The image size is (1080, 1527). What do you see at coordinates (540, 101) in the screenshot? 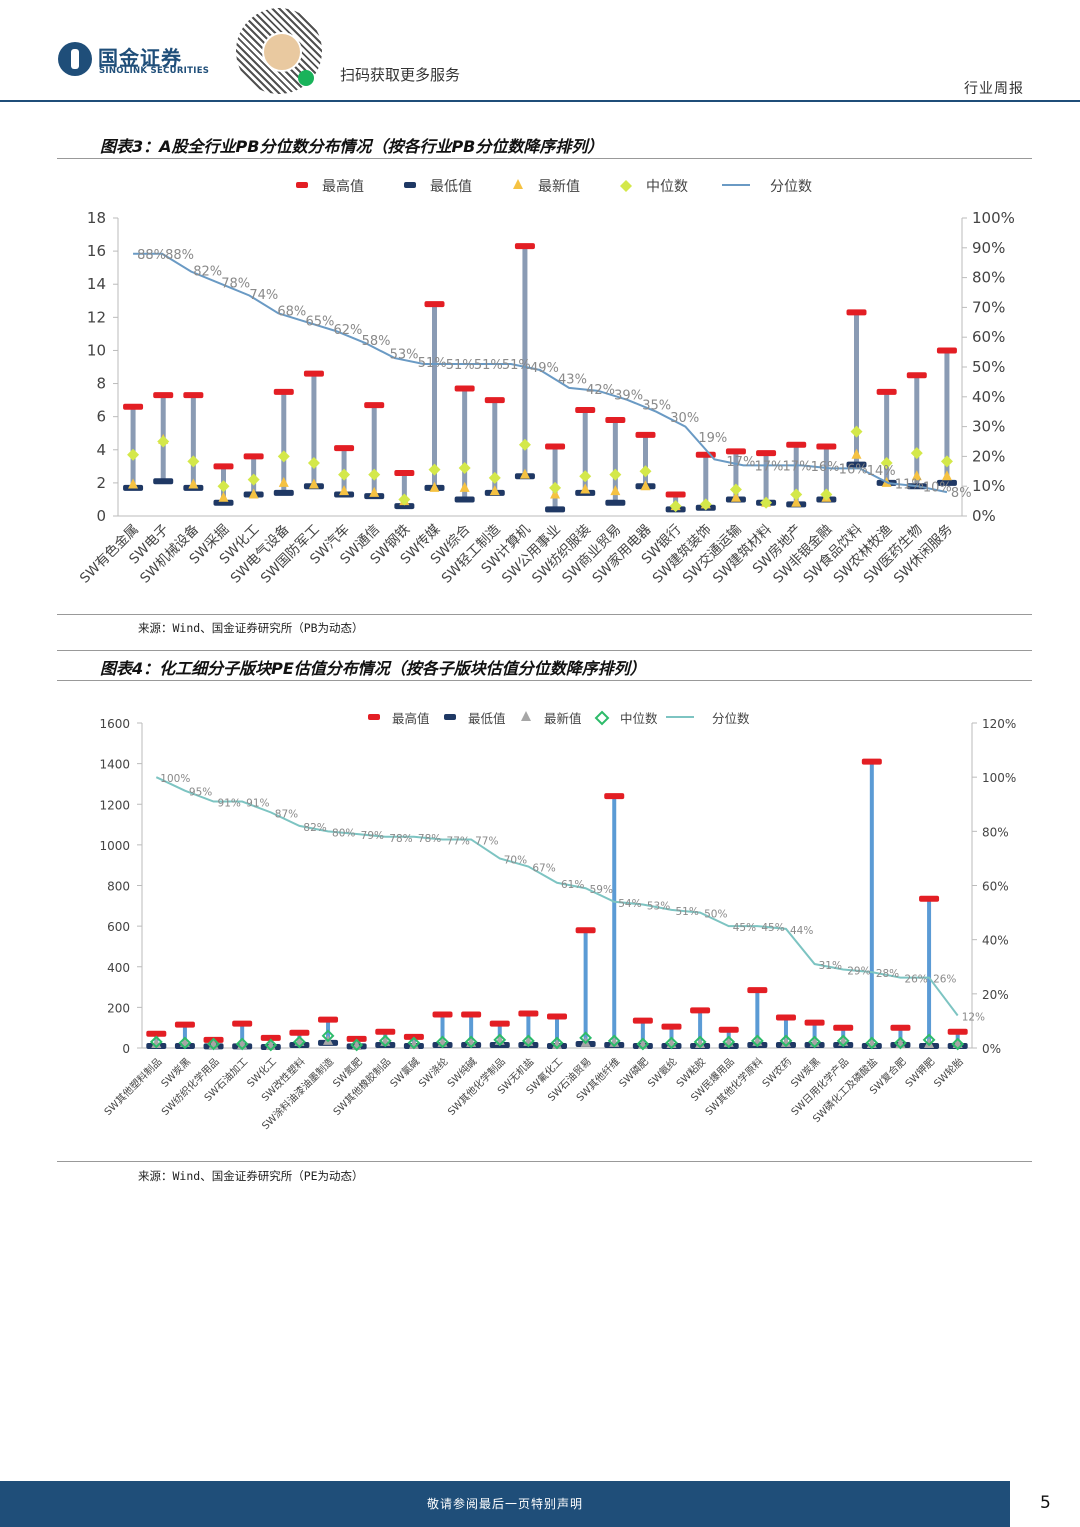
I see `header-divider` at bounding box center [540, 101].